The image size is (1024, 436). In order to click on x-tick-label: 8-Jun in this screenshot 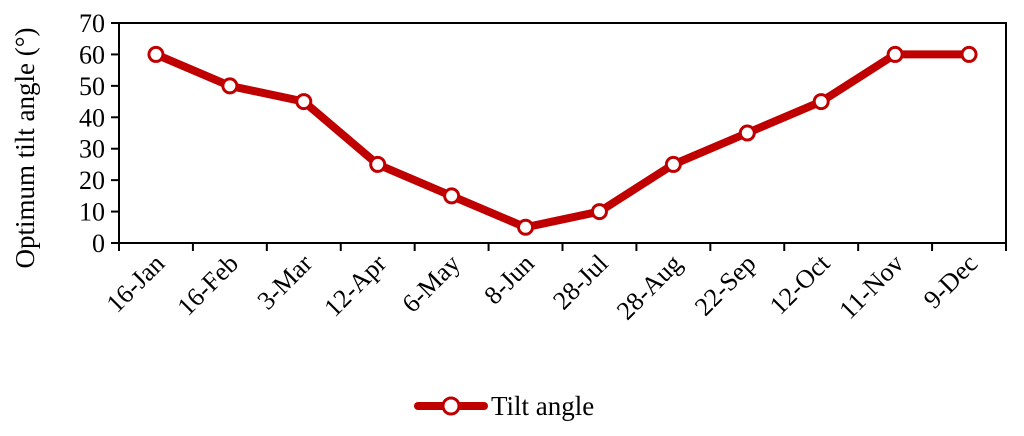, I will do `click(508, 279)`.